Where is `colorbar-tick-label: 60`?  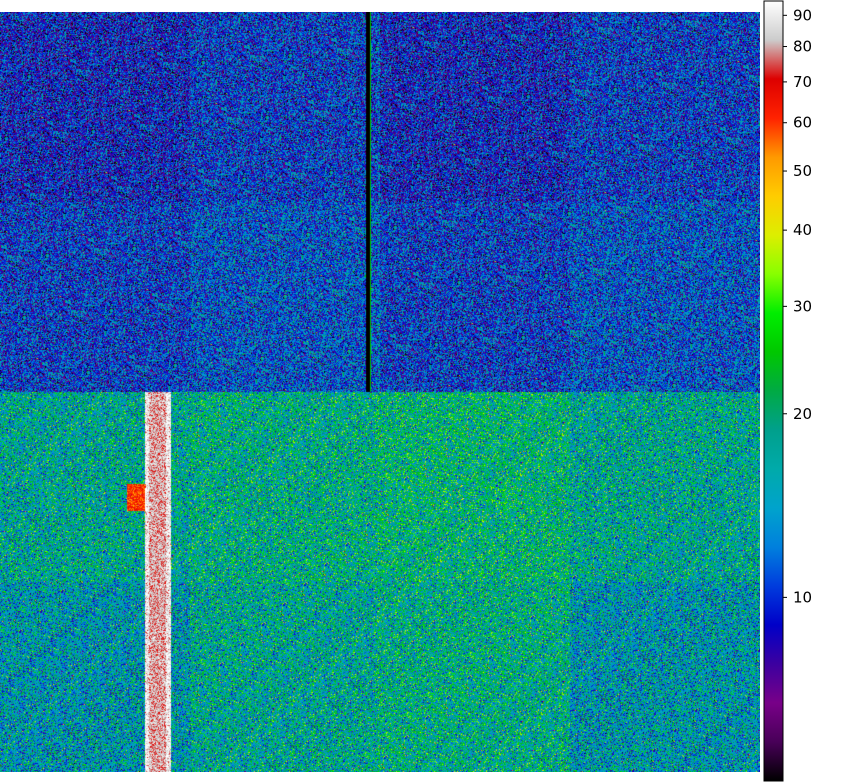 colorbar-tick-label: 60 is located at coordinates (802, 123).